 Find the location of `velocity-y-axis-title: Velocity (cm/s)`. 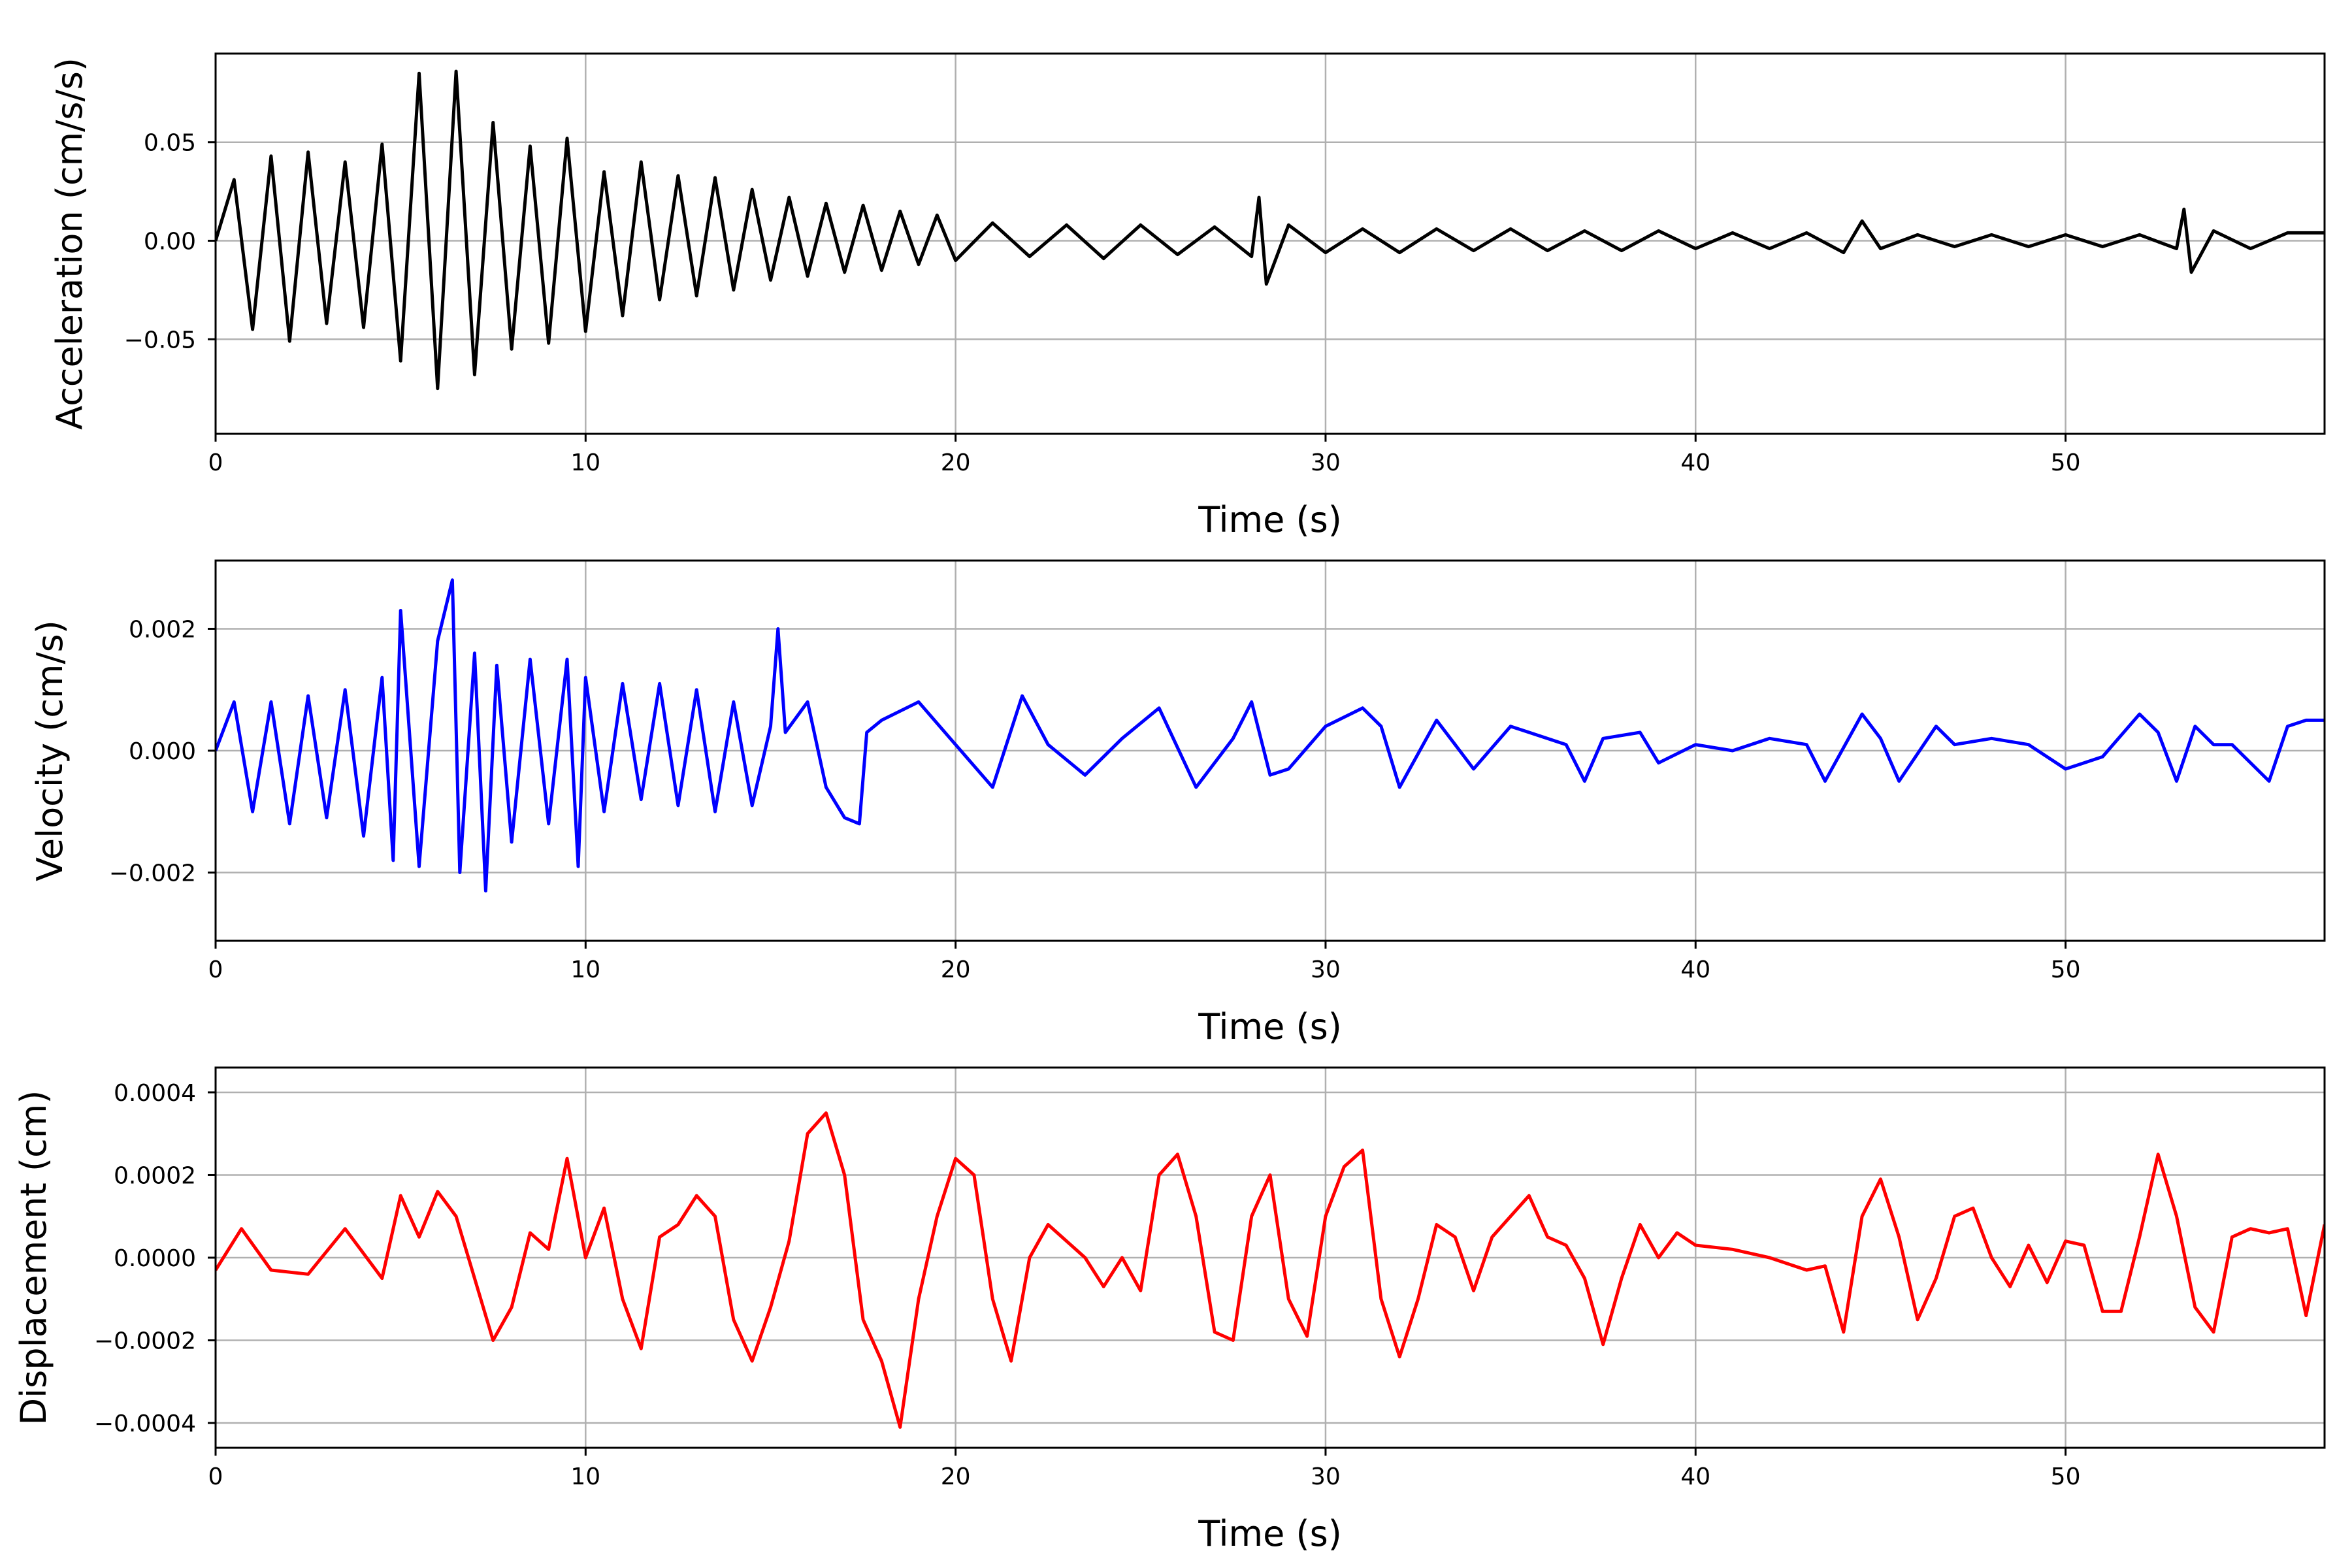

velocity-y-axis-title: Velocity (cm/s) is located at coordinates (50, 750).